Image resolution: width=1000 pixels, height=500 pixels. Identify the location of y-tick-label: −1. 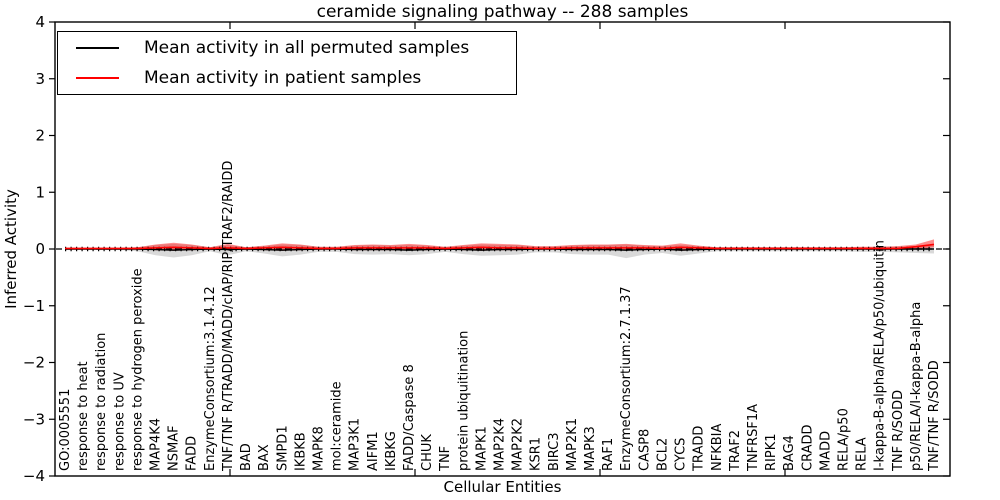
(34, 306).